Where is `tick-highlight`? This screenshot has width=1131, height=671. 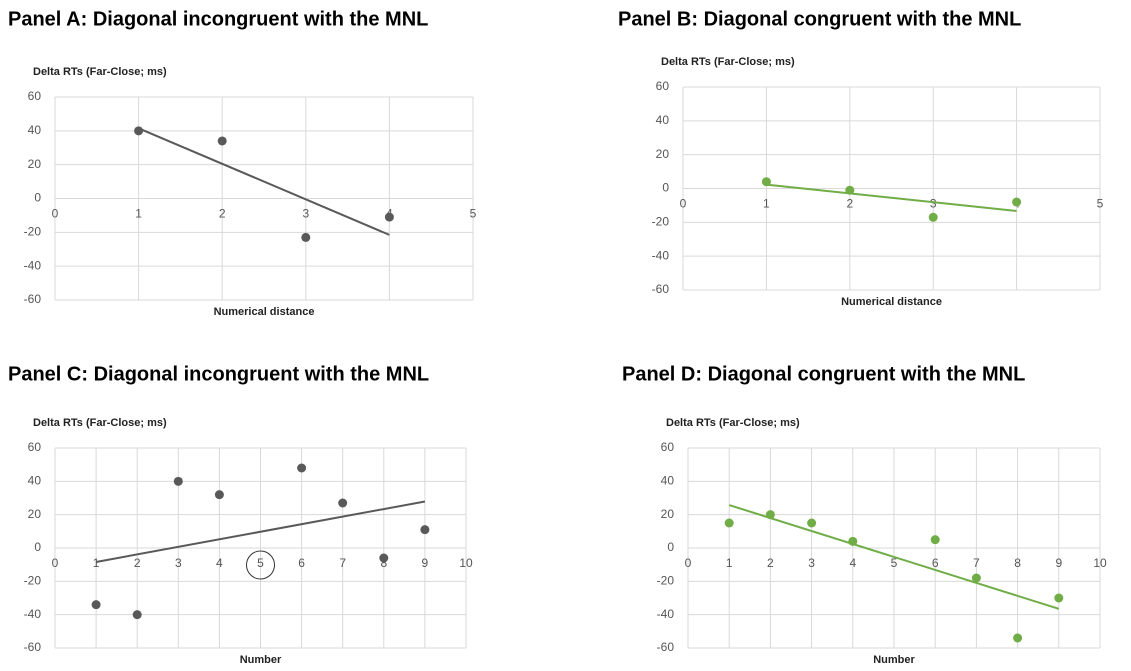 tick-highlight is located at coordinates (260, 565).